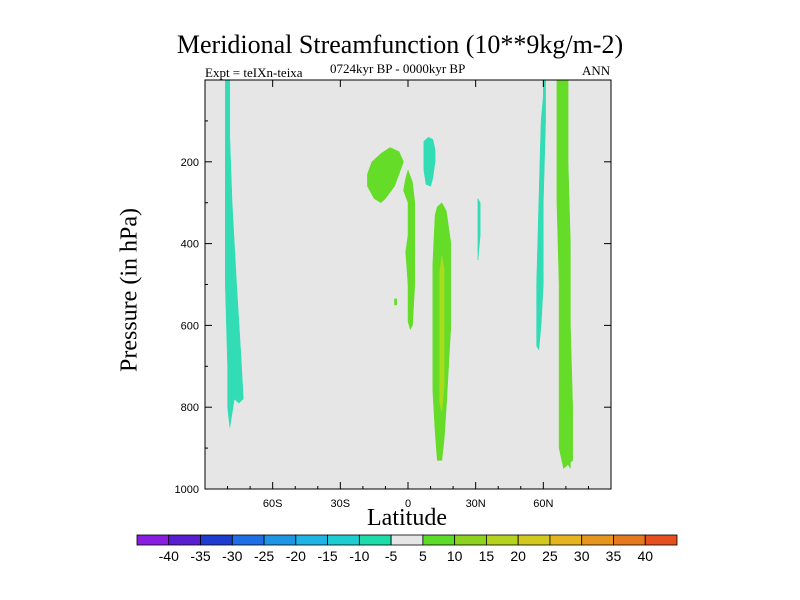 Image resolution: width=800 pixels, height=600 pixels. Describe the element at coordinates (582, 556) in the screenshot. I see `colorbar-label: 30` at that location.